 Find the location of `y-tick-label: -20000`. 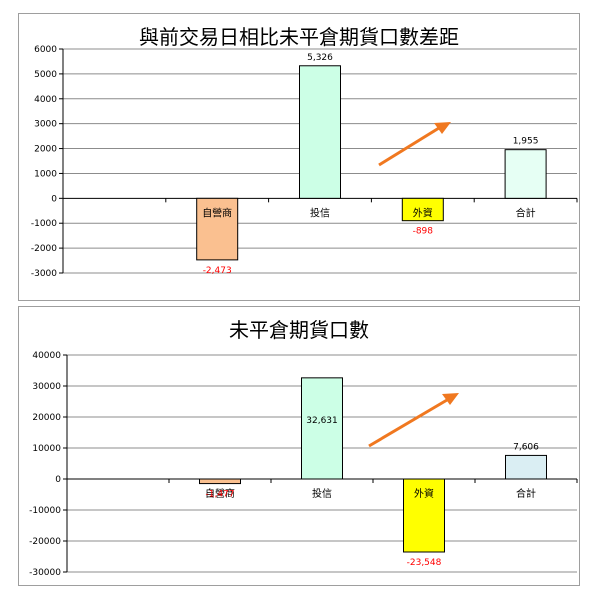

y-tick-label: -20000 is located at coordinates (45, 542).